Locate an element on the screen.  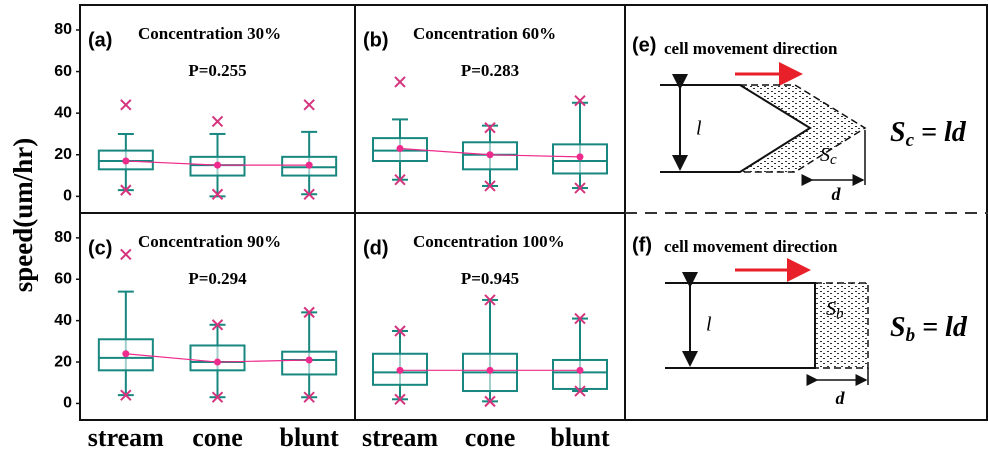
cone-shifted is located at coordinates (803, 128).